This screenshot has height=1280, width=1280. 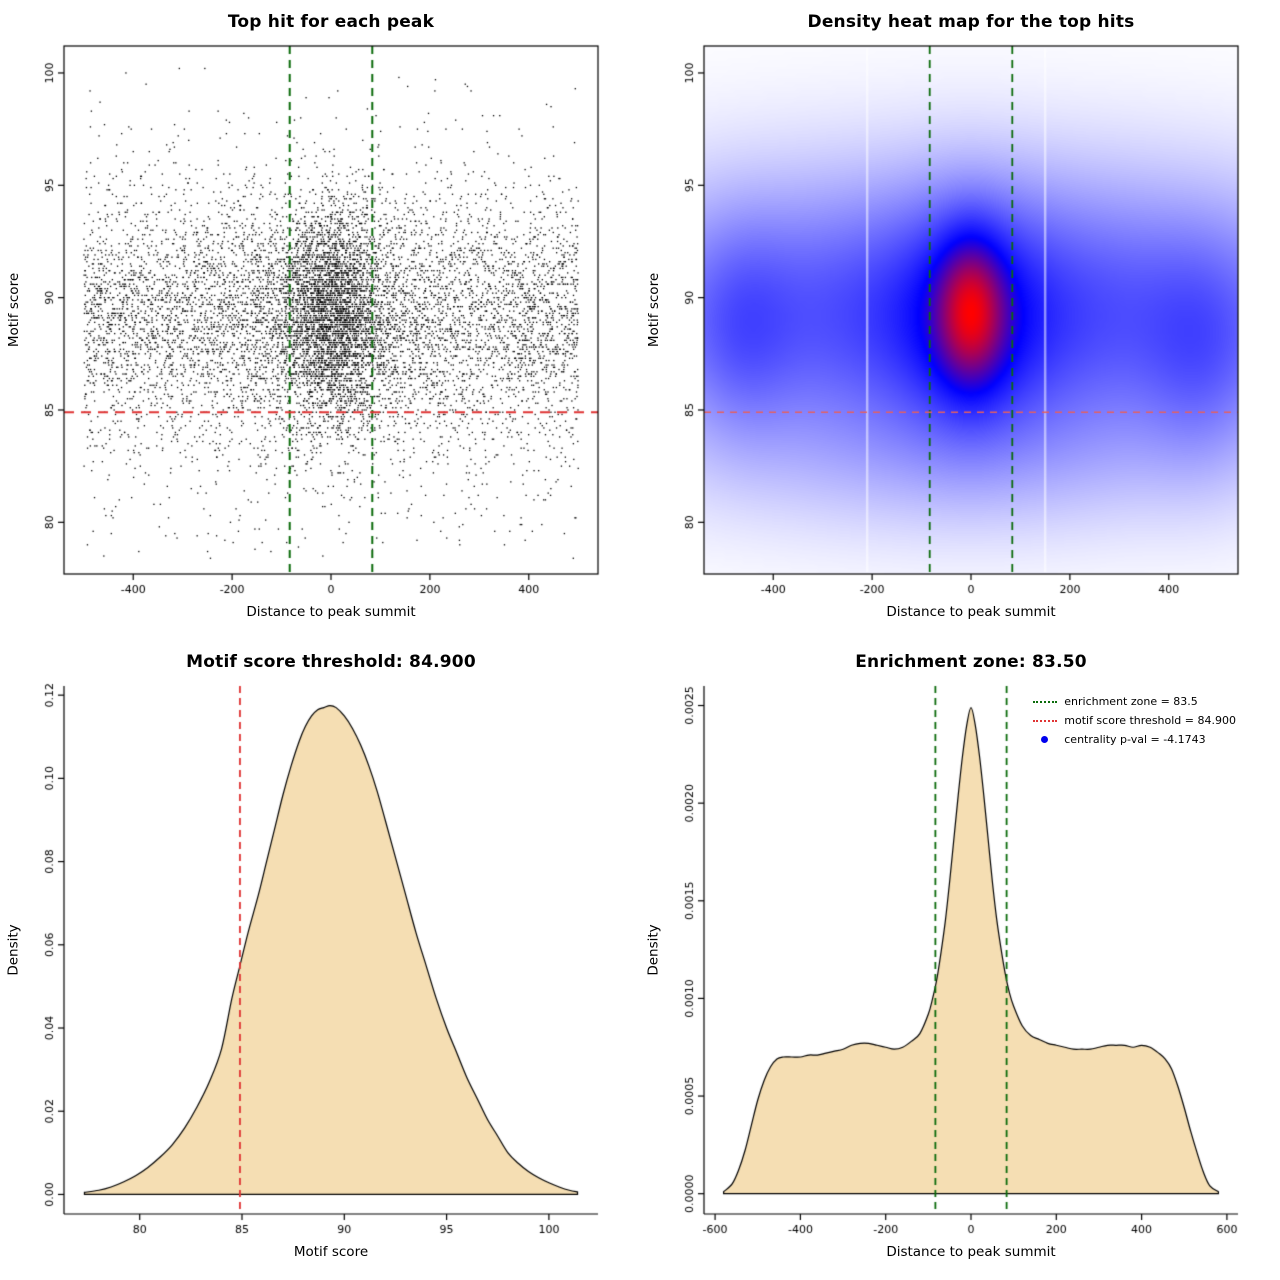 I want to click on chart-title: Density heat map for the top hits, so click(x=971, y=22).